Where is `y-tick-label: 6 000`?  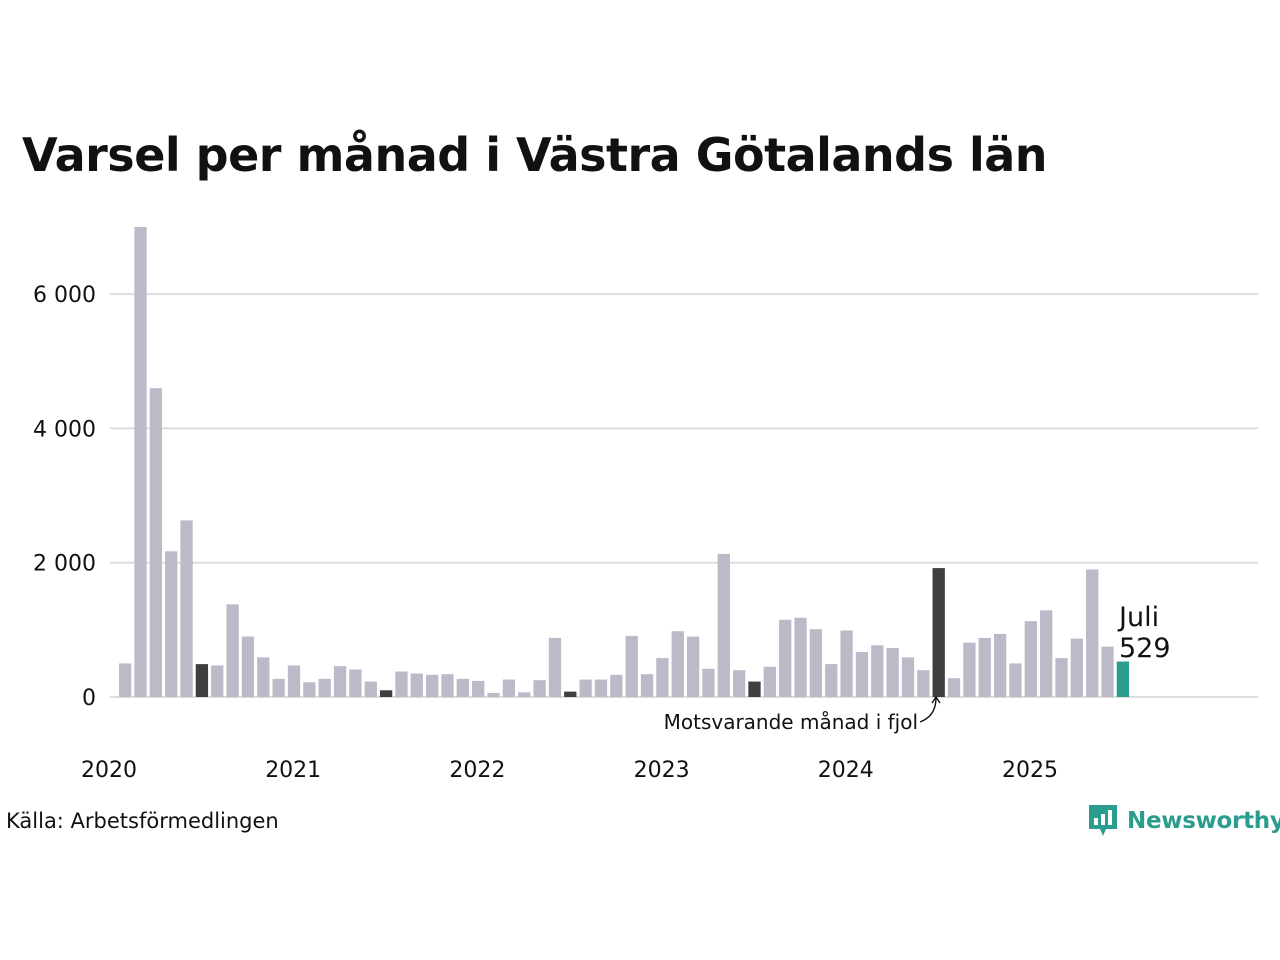 y-tick-label: 6 000 is located at coordinates (64, 295).